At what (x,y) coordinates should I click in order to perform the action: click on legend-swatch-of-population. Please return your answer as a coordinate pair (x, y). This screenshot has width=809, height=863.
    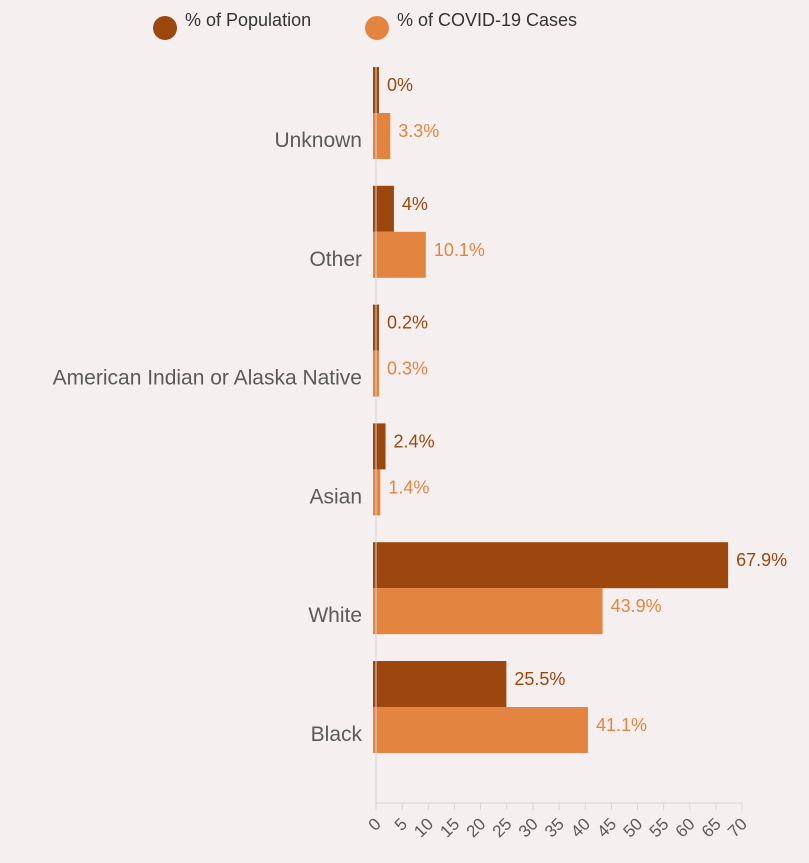
    Looking at the image, I should click on (165, 28).